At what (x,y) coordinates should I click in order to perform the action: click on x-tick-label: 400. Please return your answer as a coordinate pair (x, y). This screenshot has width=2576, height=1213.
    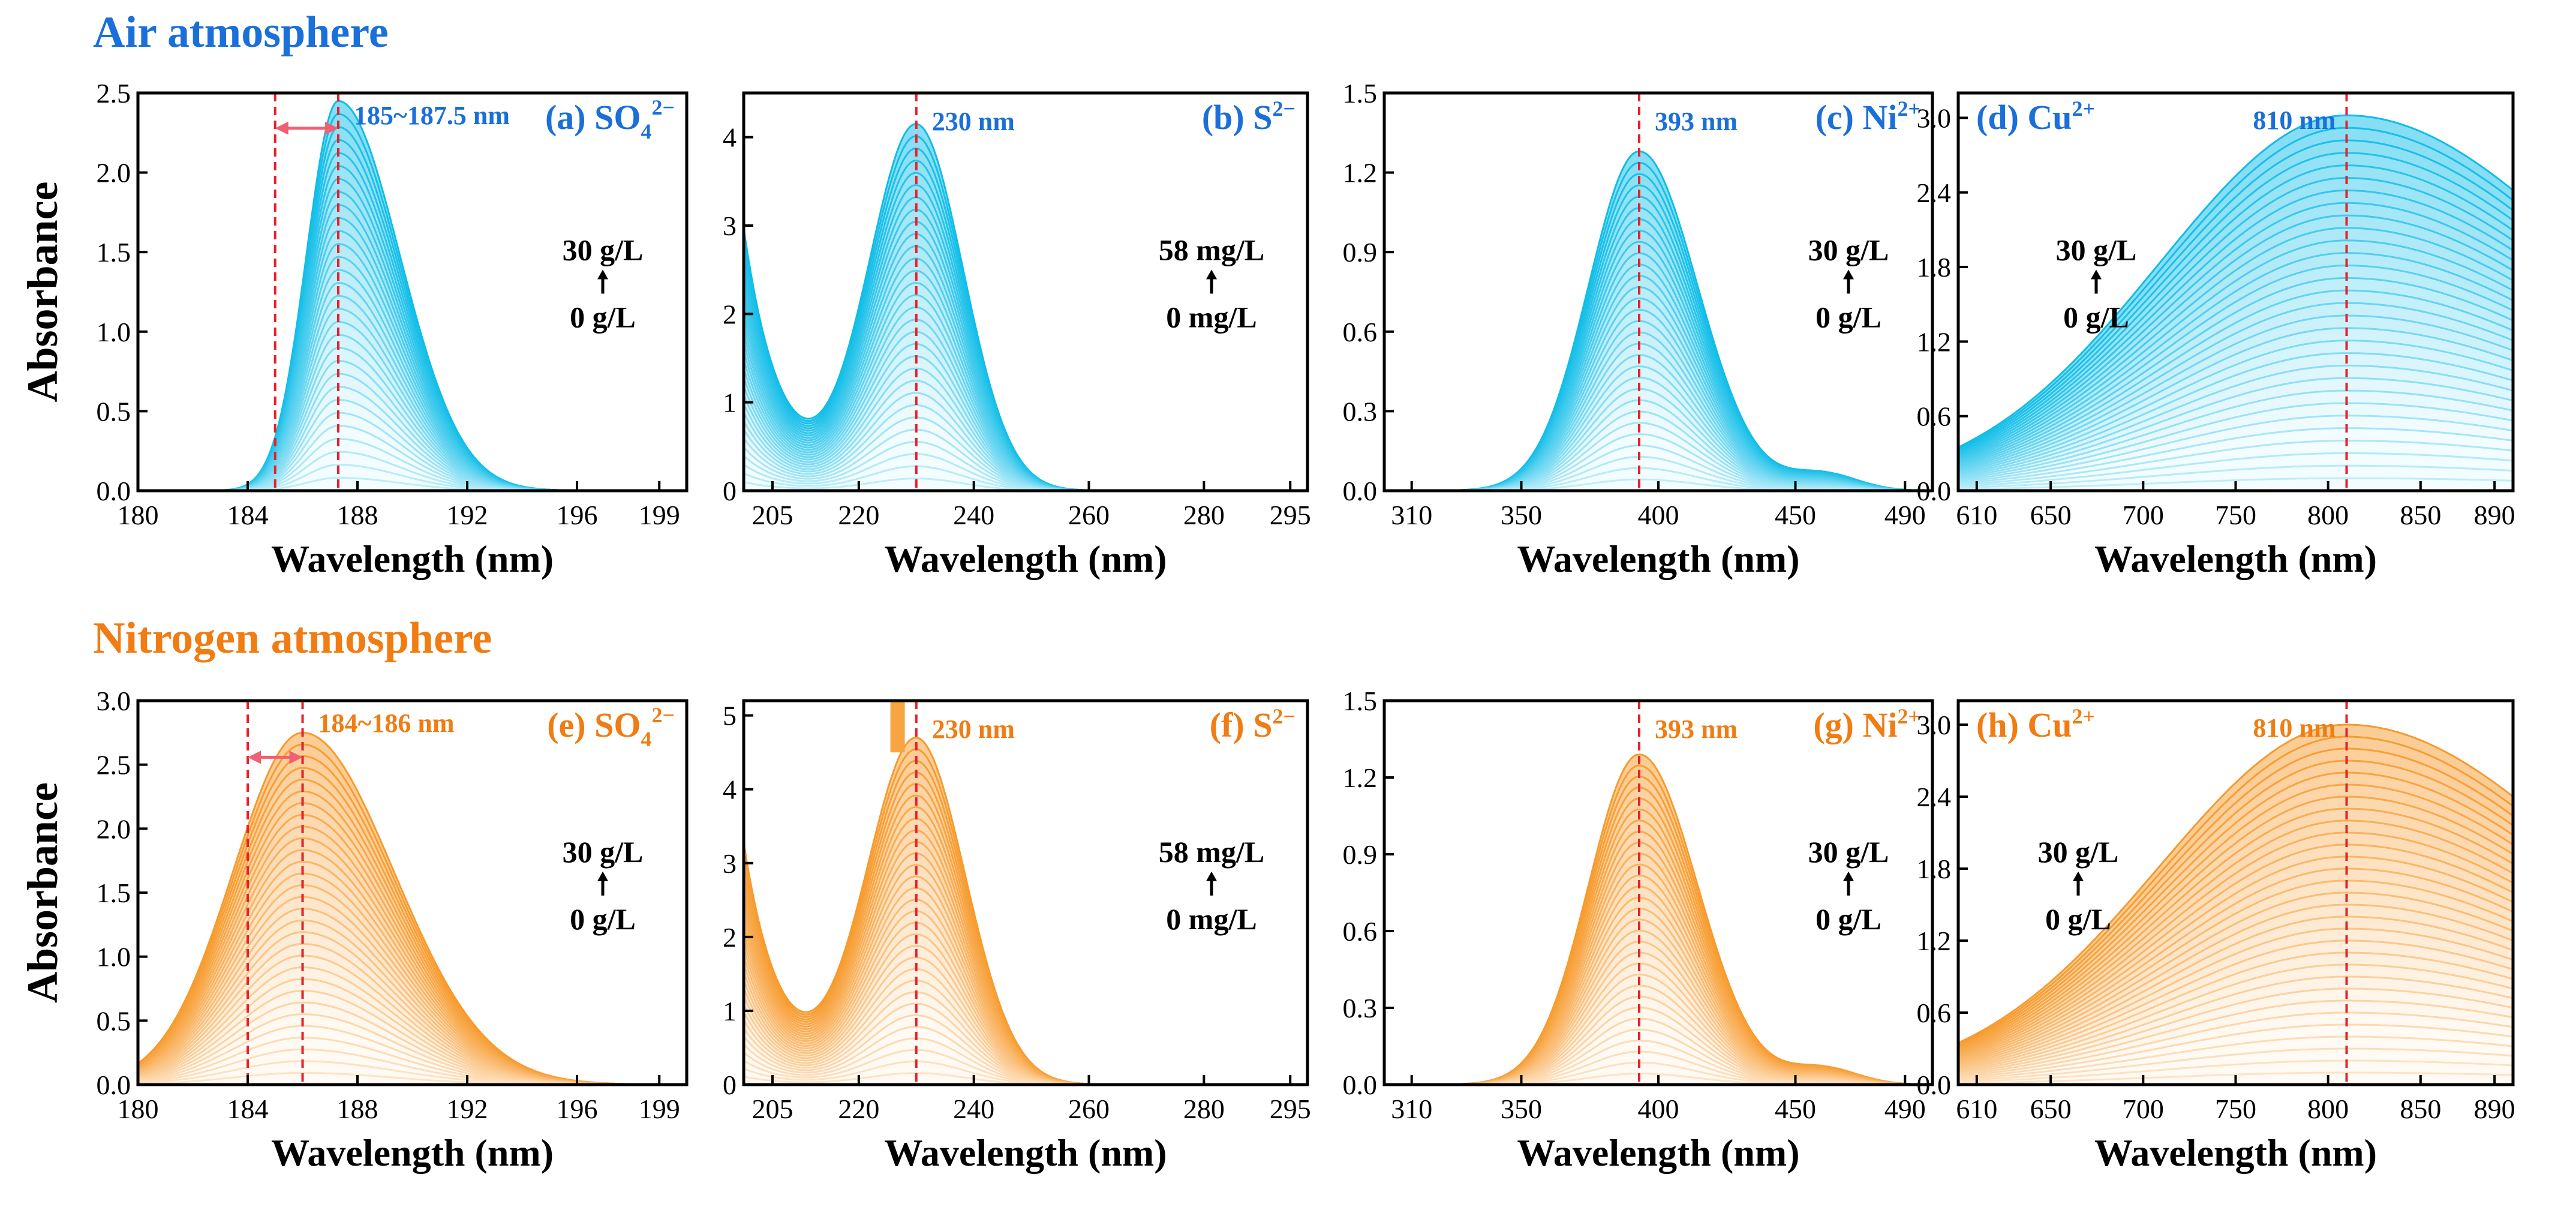
    Looking at the image, I should click on (1659, 515).